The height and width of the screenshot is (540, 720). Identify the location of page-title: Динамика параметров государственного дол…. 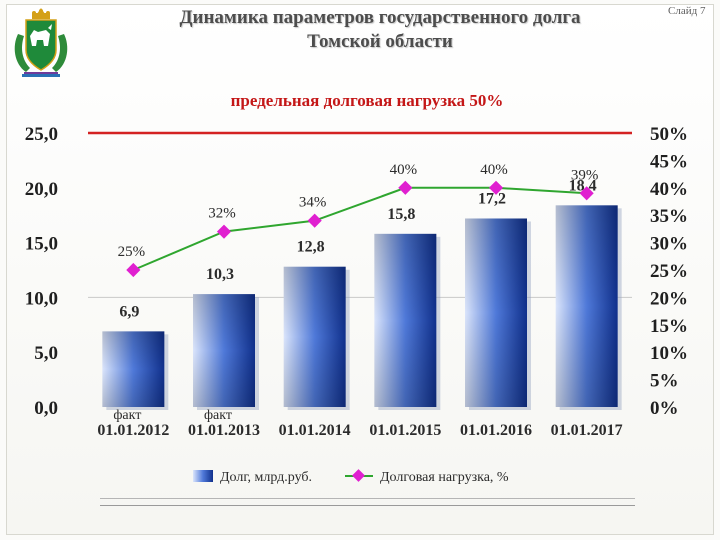
(380, 30).